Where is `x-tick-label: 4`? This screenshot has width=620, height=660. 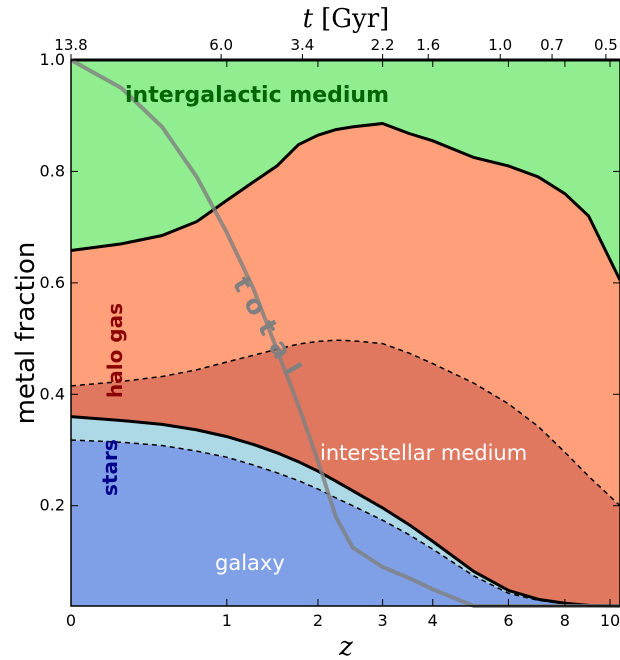
x-tick-label: 4 is located at coordinates (433, 620).